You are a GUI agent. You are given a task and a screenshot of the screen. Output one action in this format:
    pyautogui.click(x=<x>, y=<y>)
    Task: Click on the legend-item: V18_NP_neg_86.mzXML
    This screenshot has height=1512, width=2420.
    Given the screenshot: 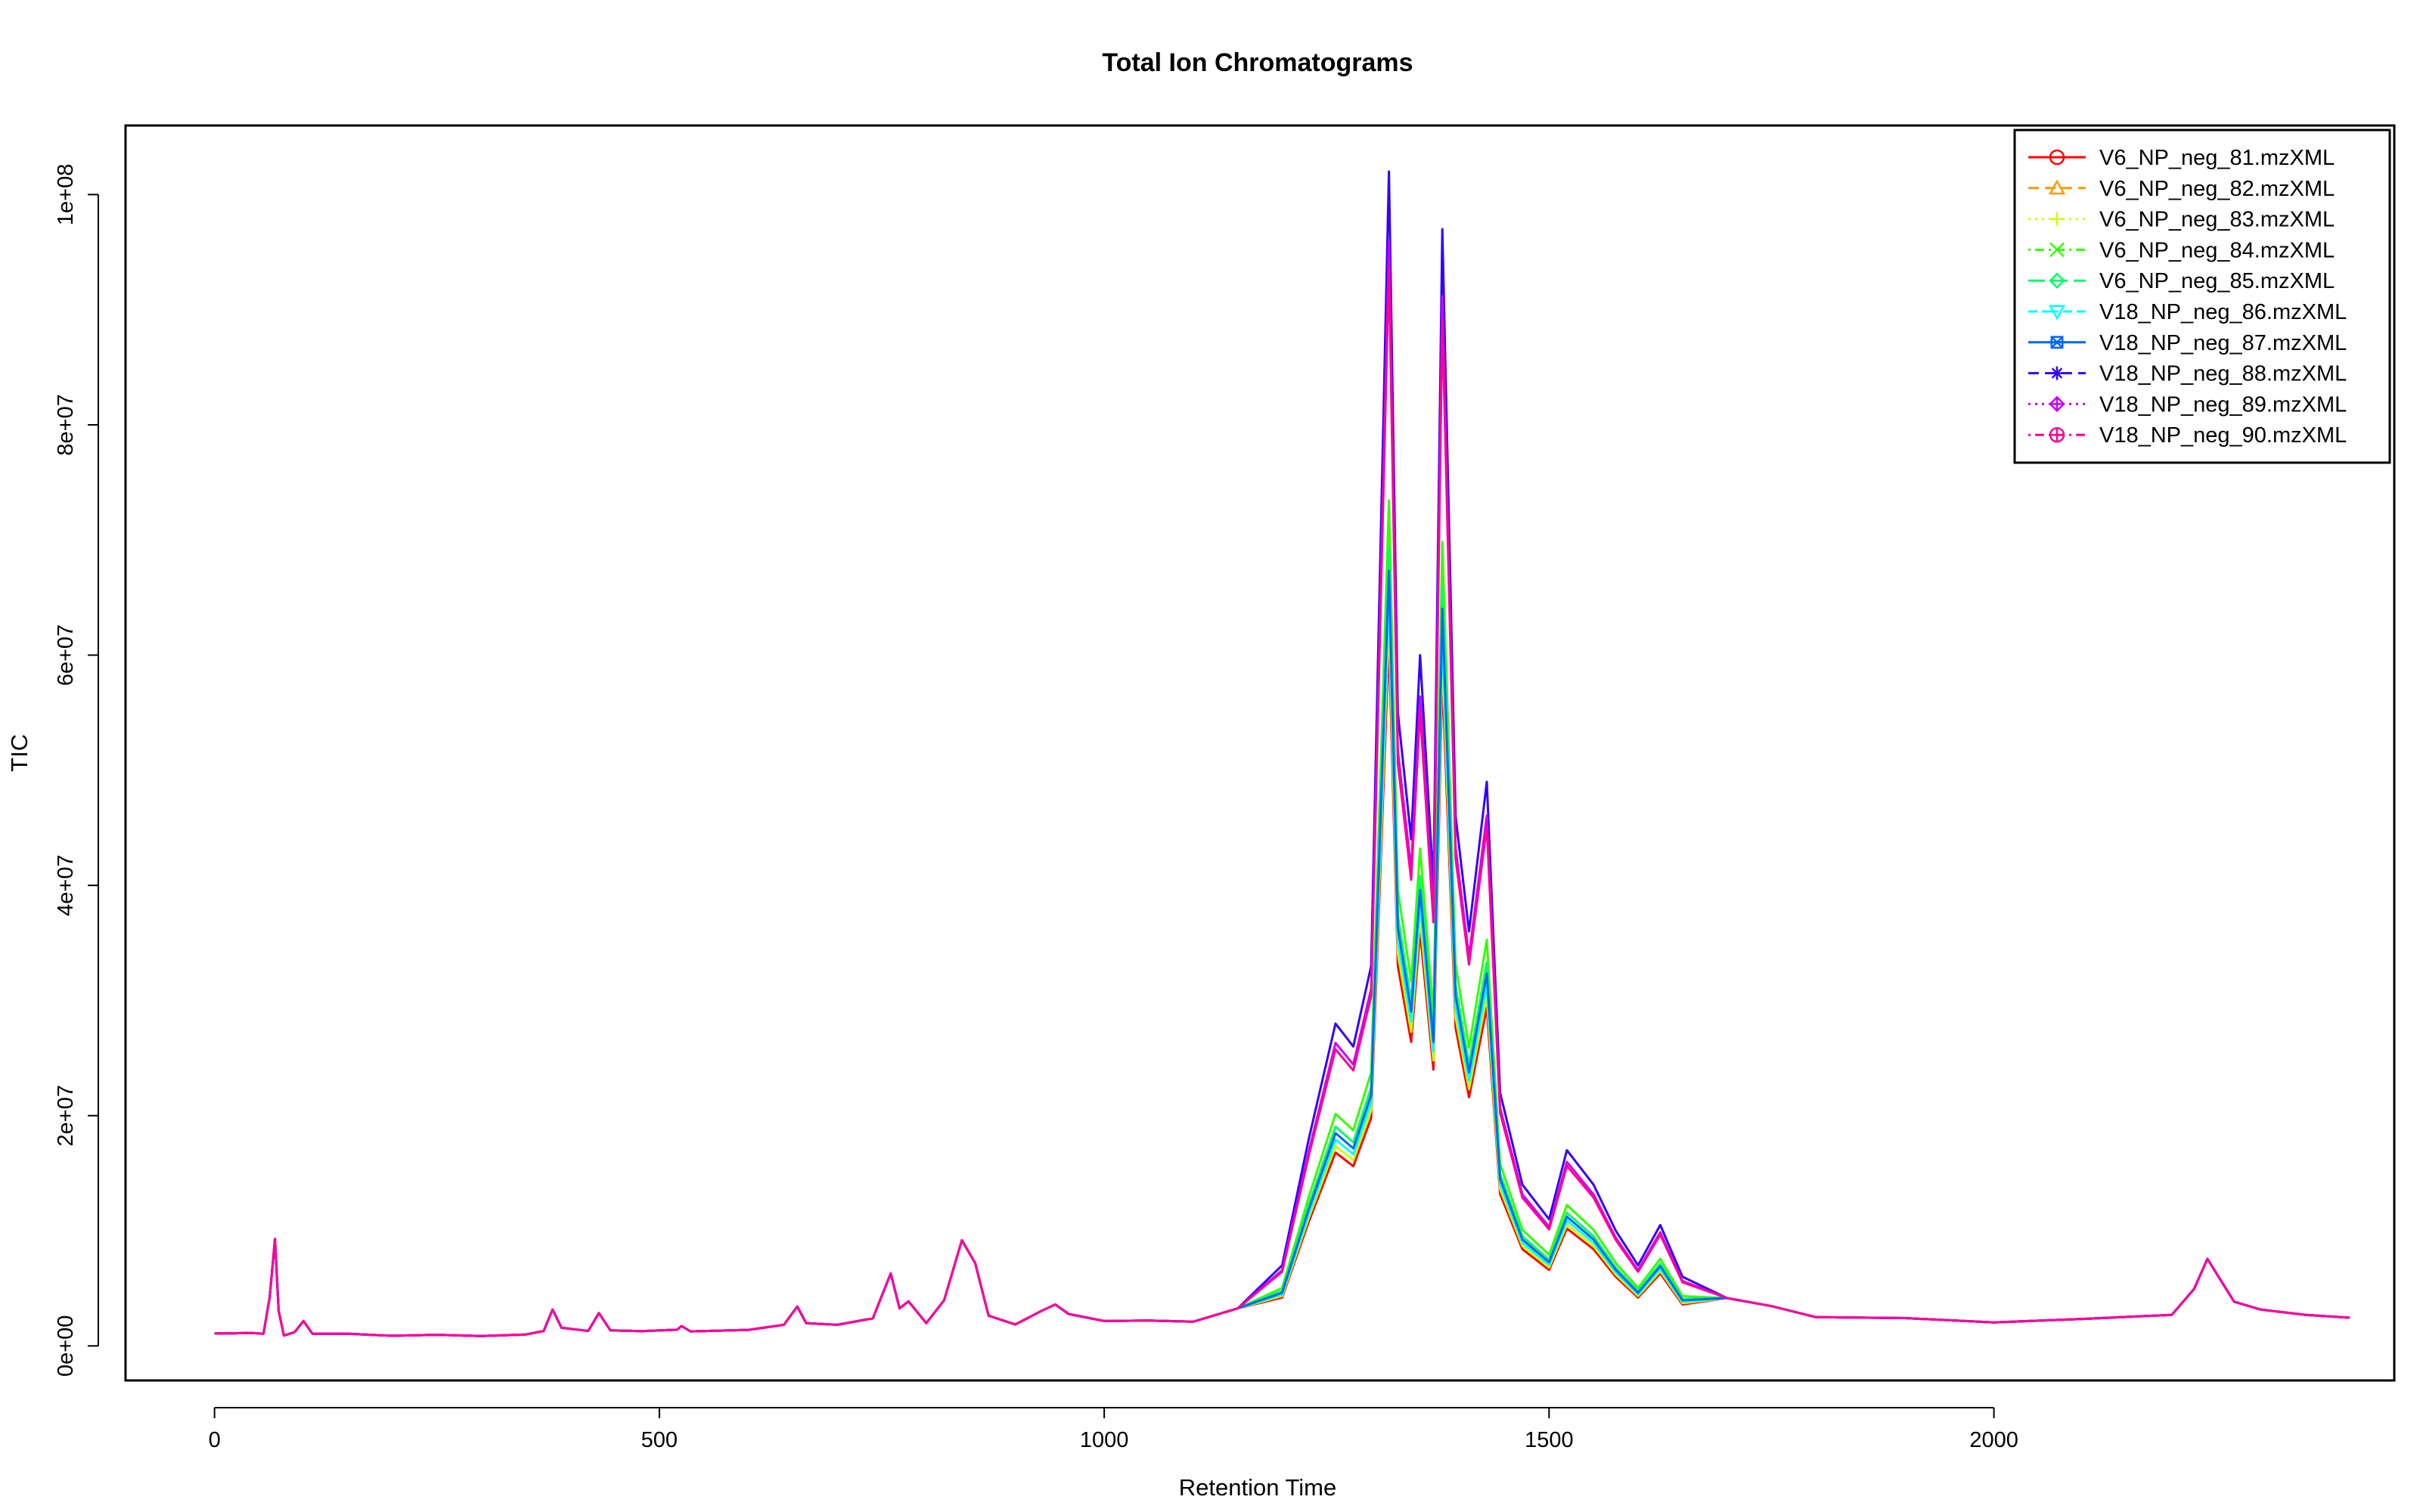 What is the action you would take?
    pyautogui.click(x=2187, y=312)
    